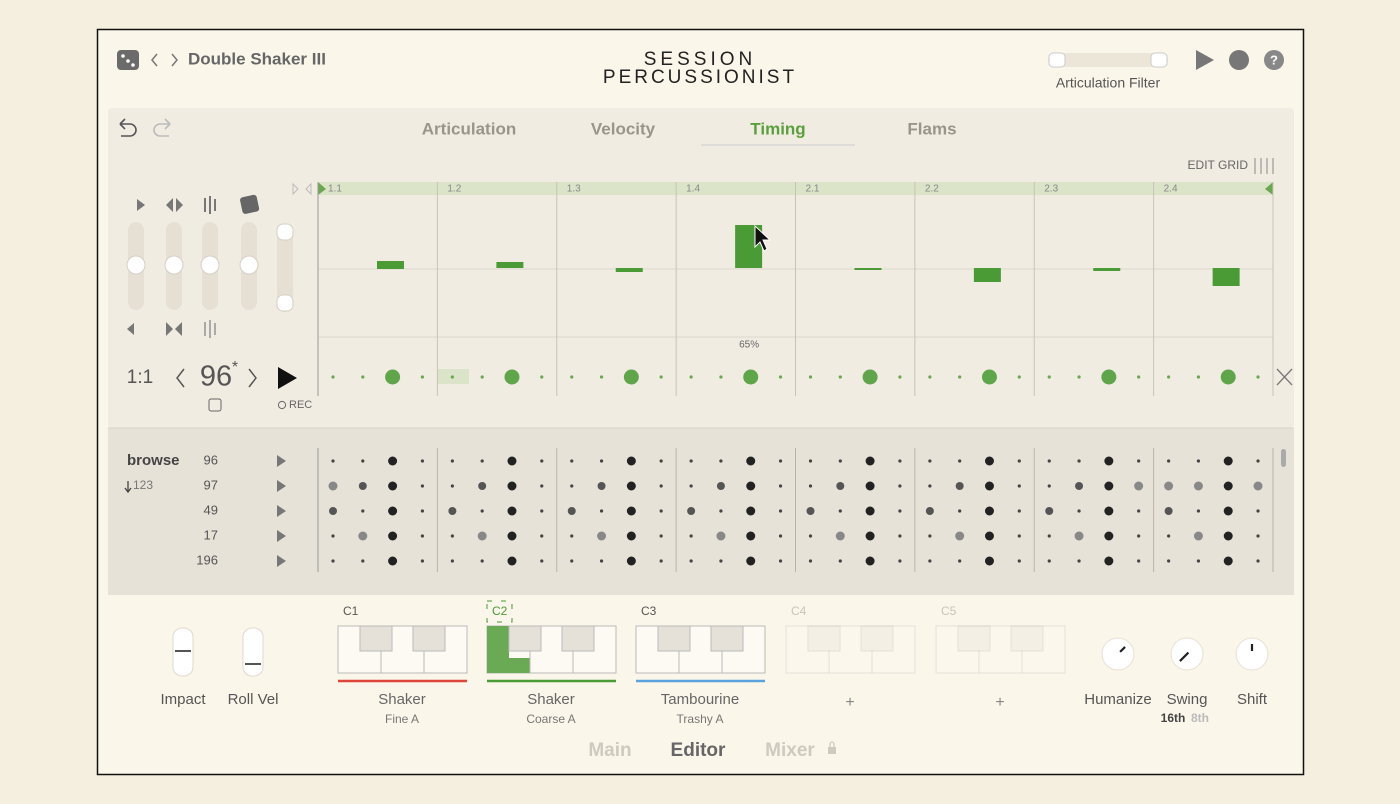 This screenshot has width=1400, height=804. What do you see at coordinates (180, 378) in the screenshot?
I see `tempo-down` at bounding box center [180, 378].